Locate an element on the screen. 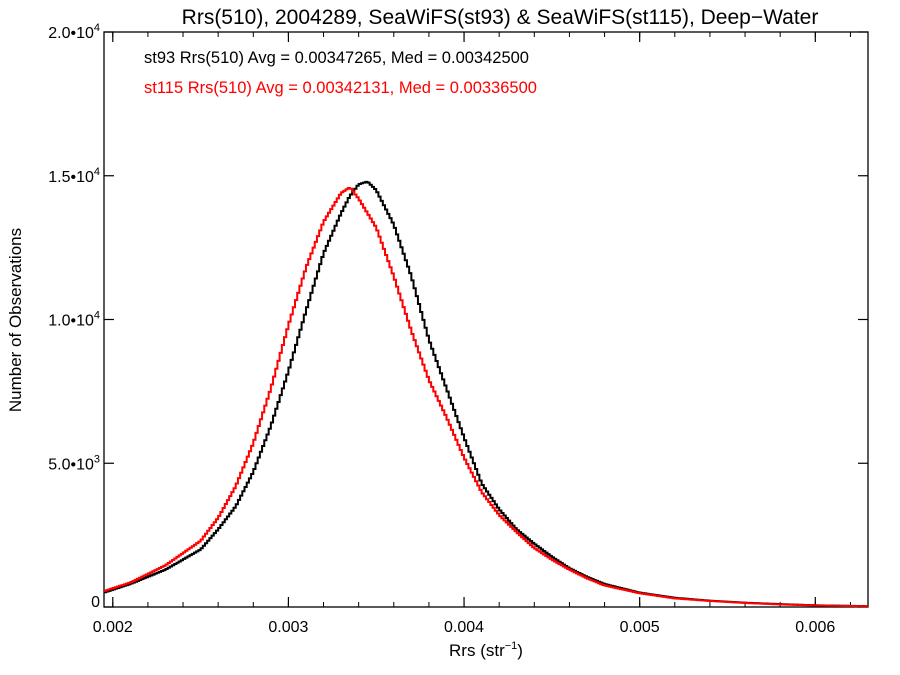  y-tick-mantissa: 1.5•10 is located at coordinates (71, 177).